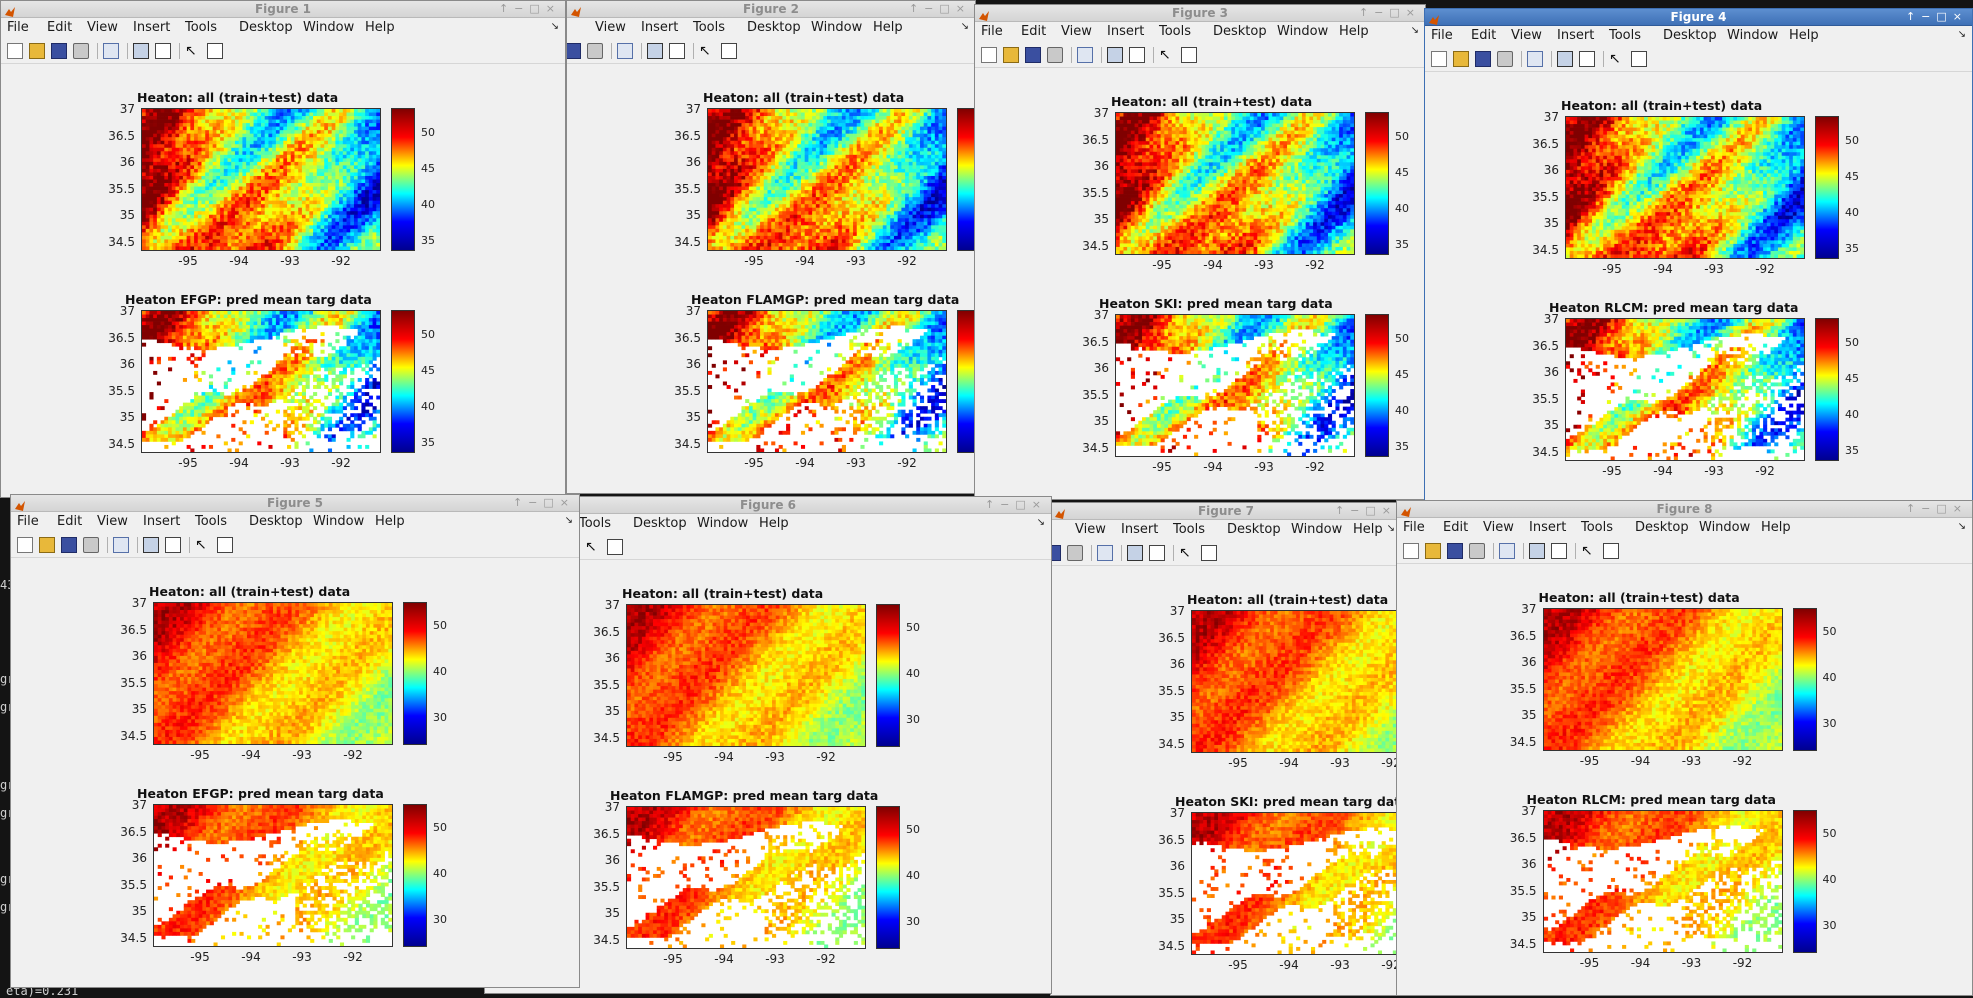 This screenshot has height=998, width=1973. What do you see at coordinates (283, 9) in the screenshot?
I see `window-titlebar: Figure 1 ↑−□×` at bounding box center [283, 9].